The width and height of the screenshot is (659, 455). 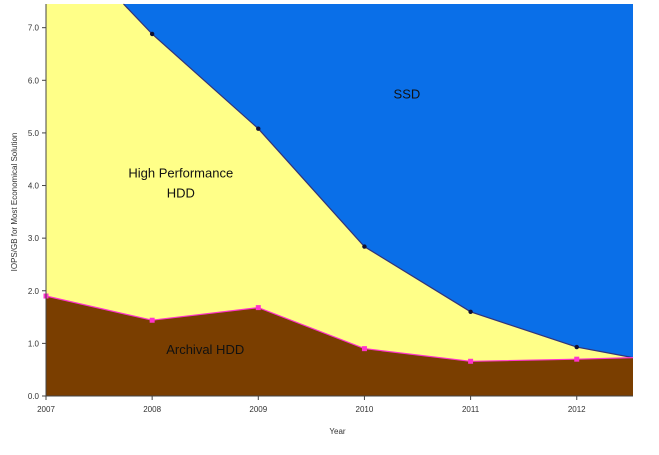 What do you see at coordinates (152, 409) in the screenshot?
I see `x-tick-label: 2008` at bounding box center [152, 409].